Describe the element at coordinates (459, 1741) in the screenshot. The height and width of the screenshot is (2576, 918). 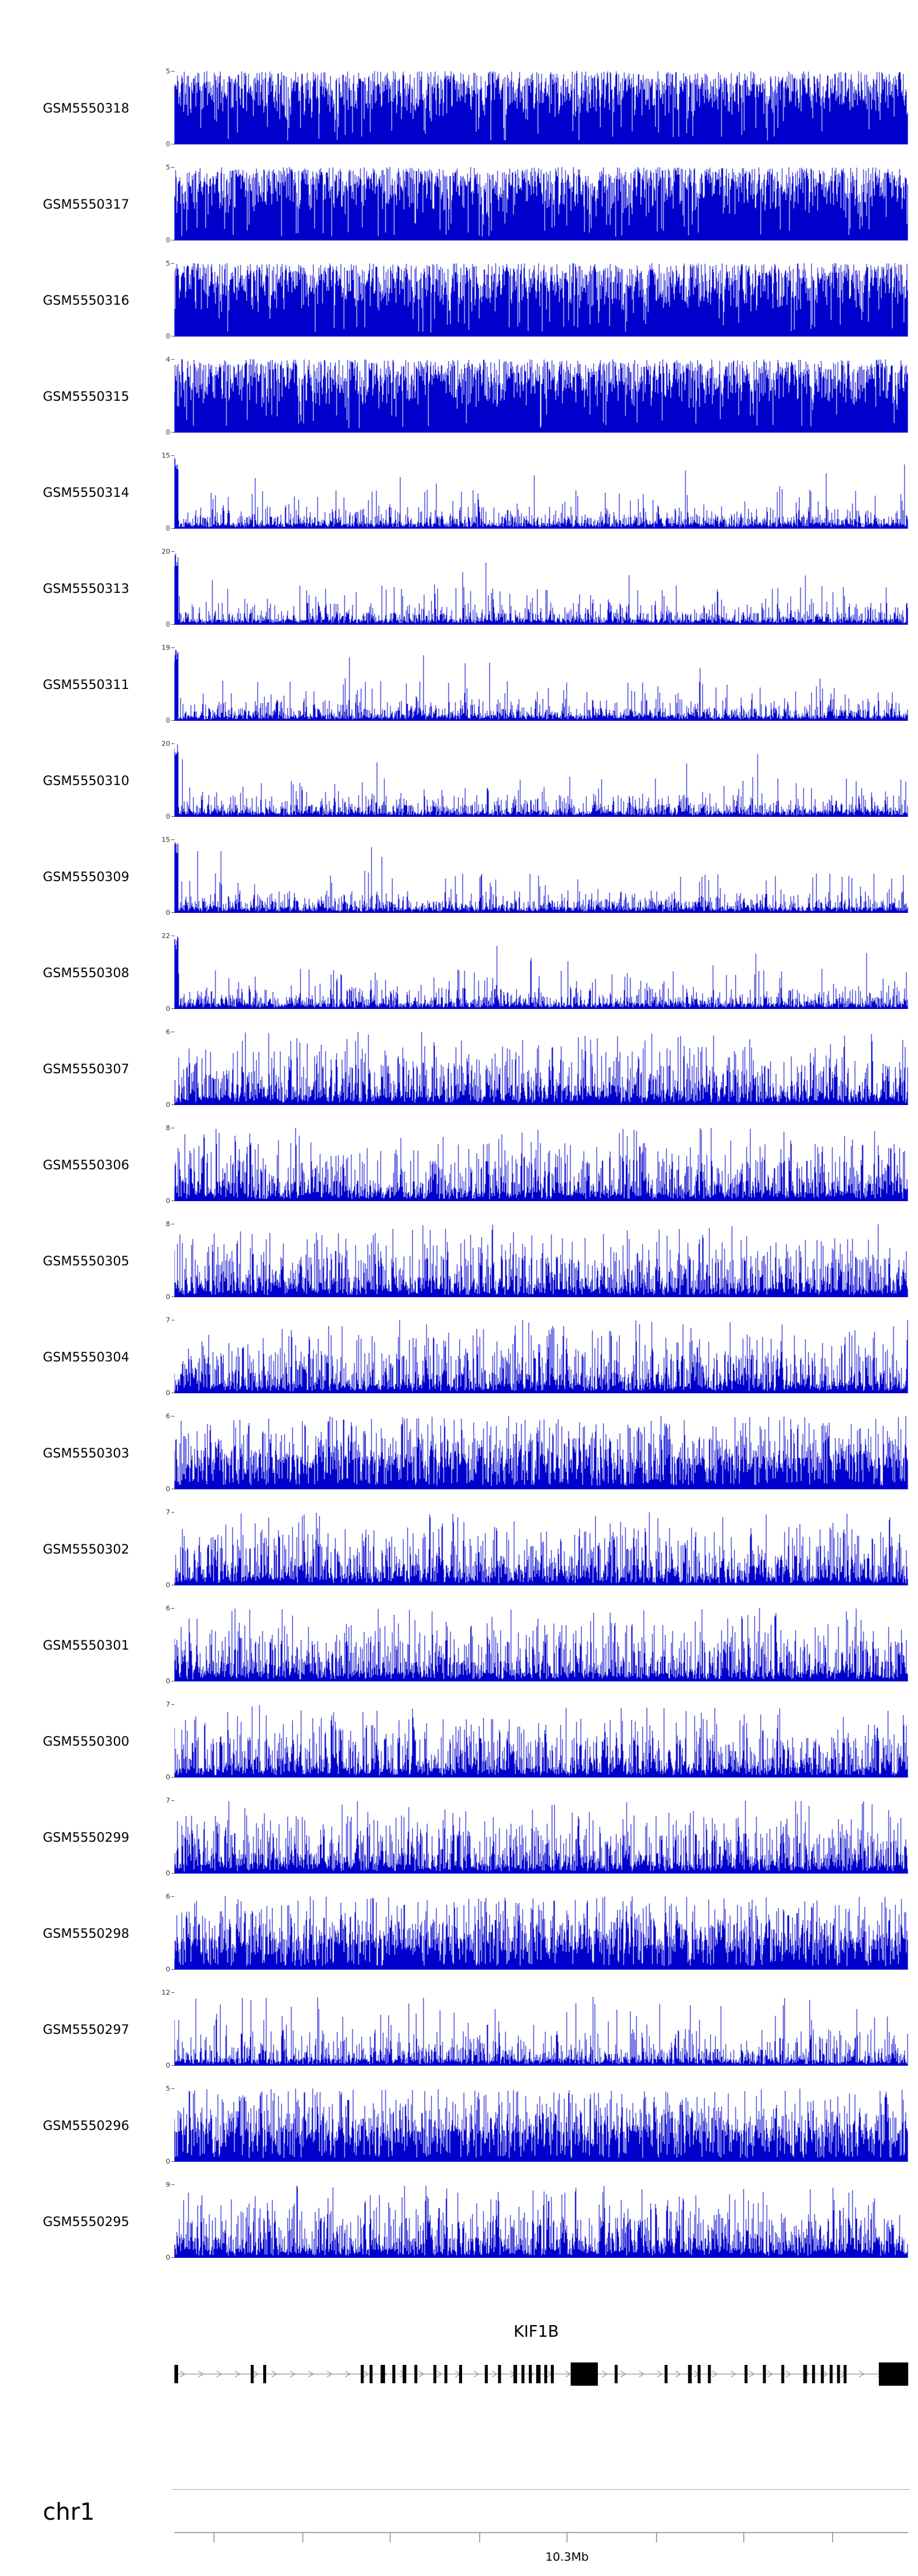
I see `signal-track-row: GSM5550300 7 0` at that location.